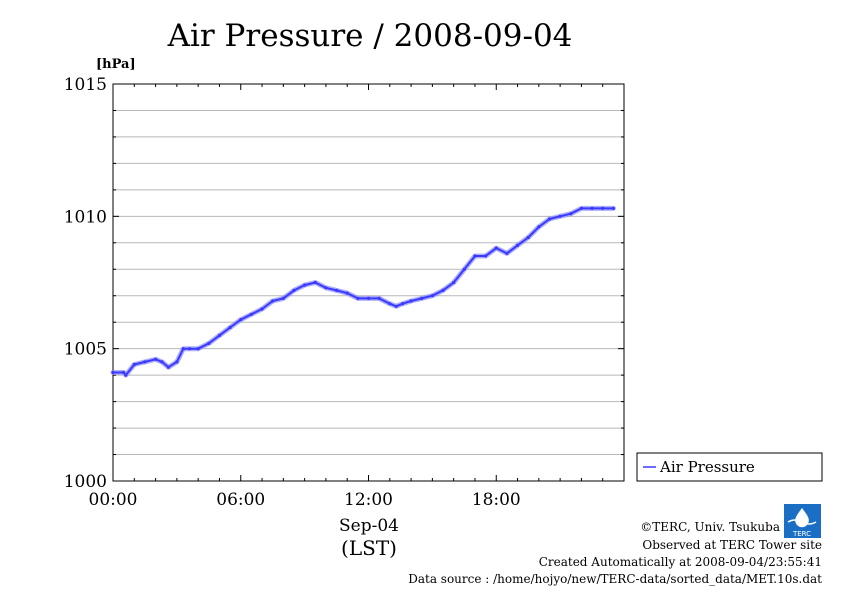  I want to click on y-tick-label: 1015, so click(85, 85).